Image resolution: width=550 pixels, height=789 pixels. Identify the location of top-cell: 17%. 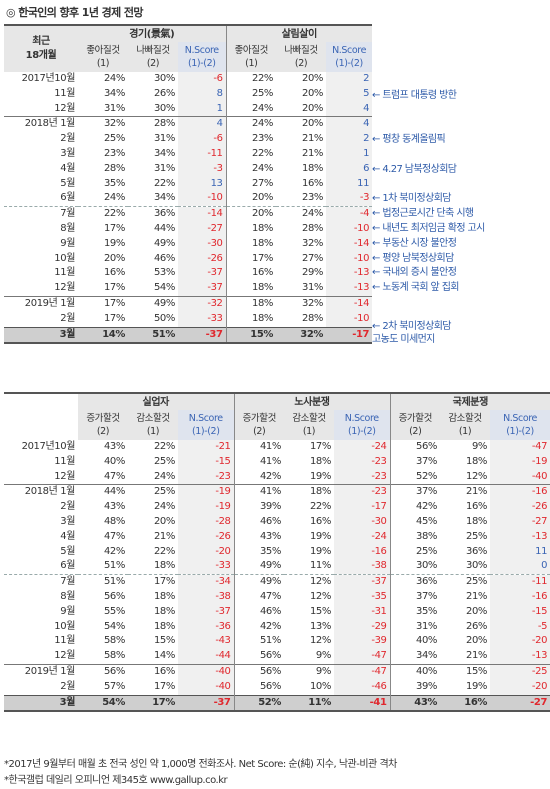
(114, 318).